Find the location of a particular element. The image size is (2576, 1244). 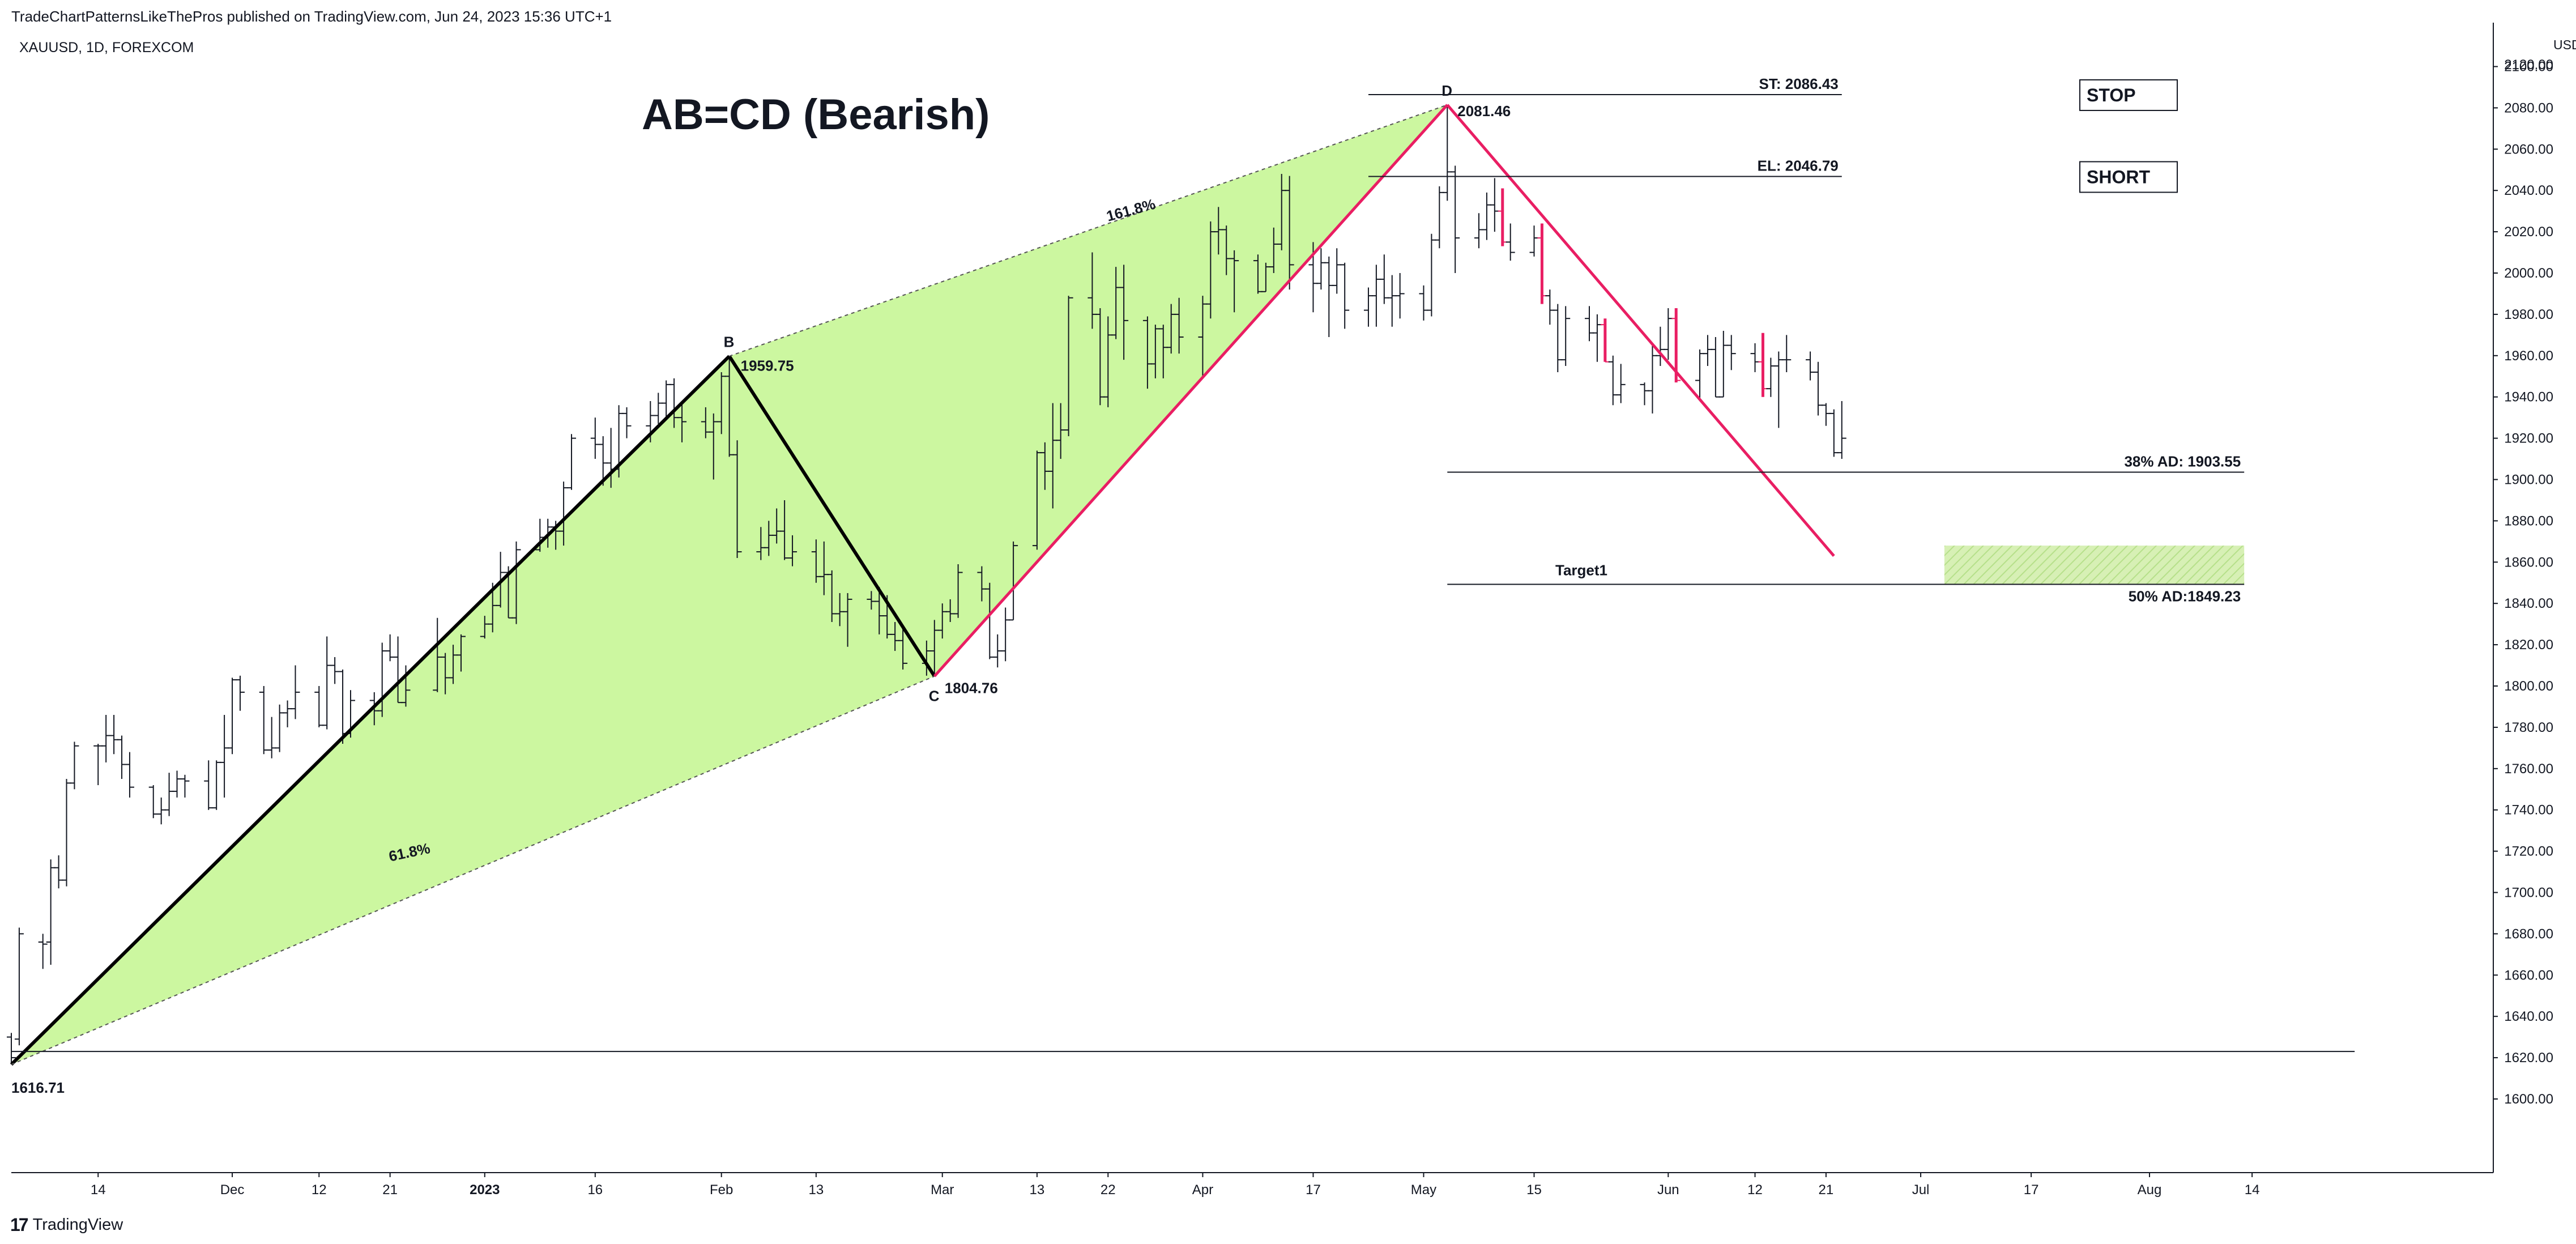

price-level-label: 38% AD: 1903.55 is located at coordinates (2182, 461).